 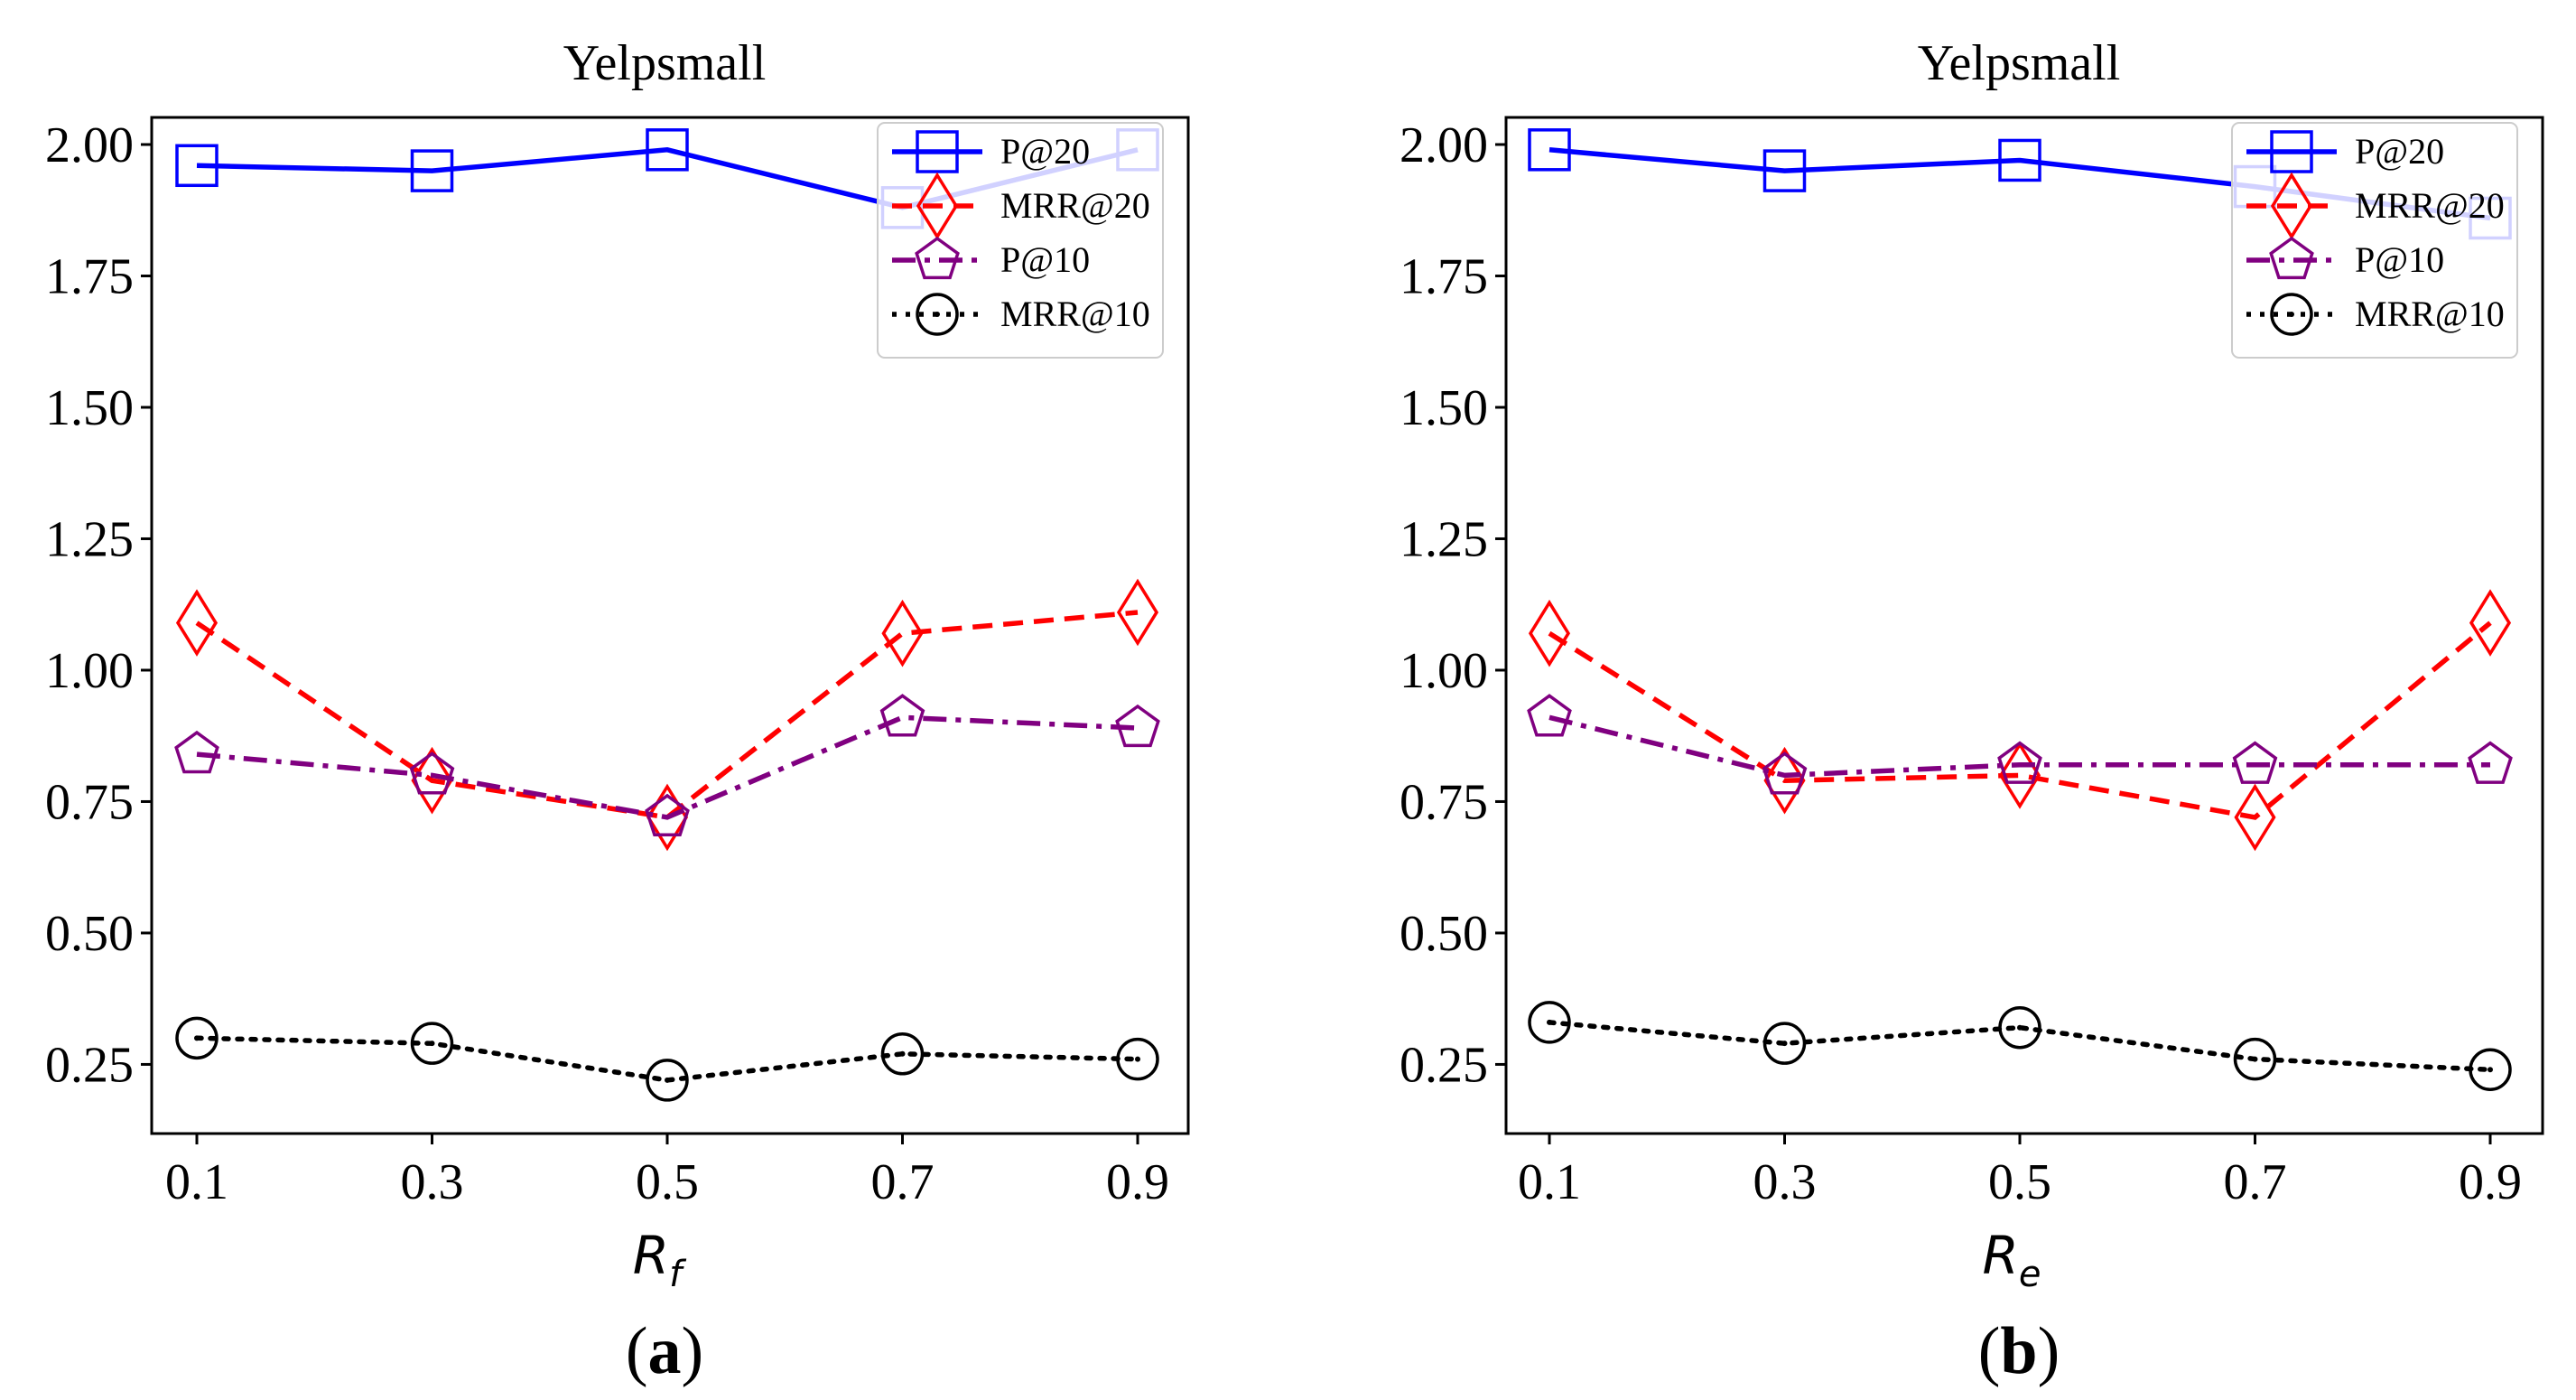 I want to click on y-tick-label: 0.25, so click(x=89, y=1065).